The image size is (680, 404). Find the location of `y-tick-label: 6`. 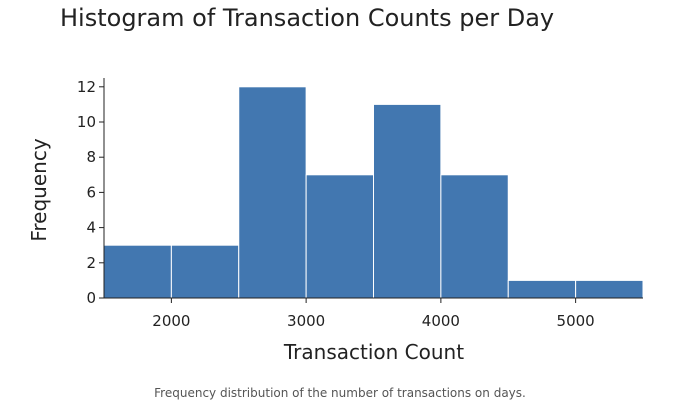

y-tick-label: 6 is located at coordinates (91, 192).